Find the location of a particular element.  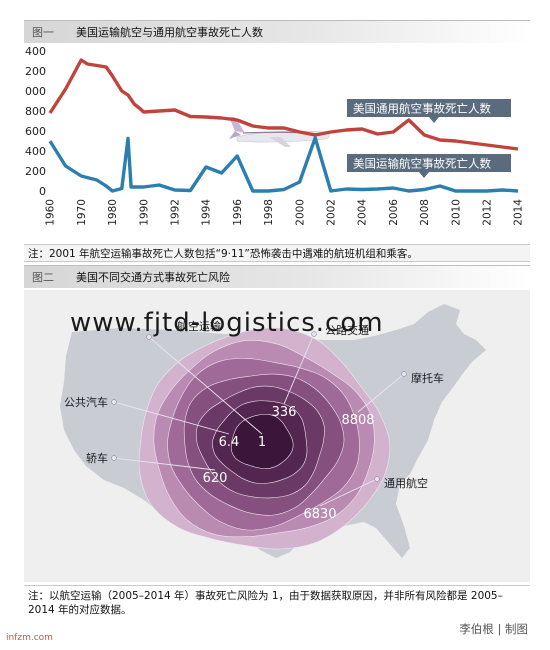

mode-label: 通用航空 is located at coordinates (406, 483).